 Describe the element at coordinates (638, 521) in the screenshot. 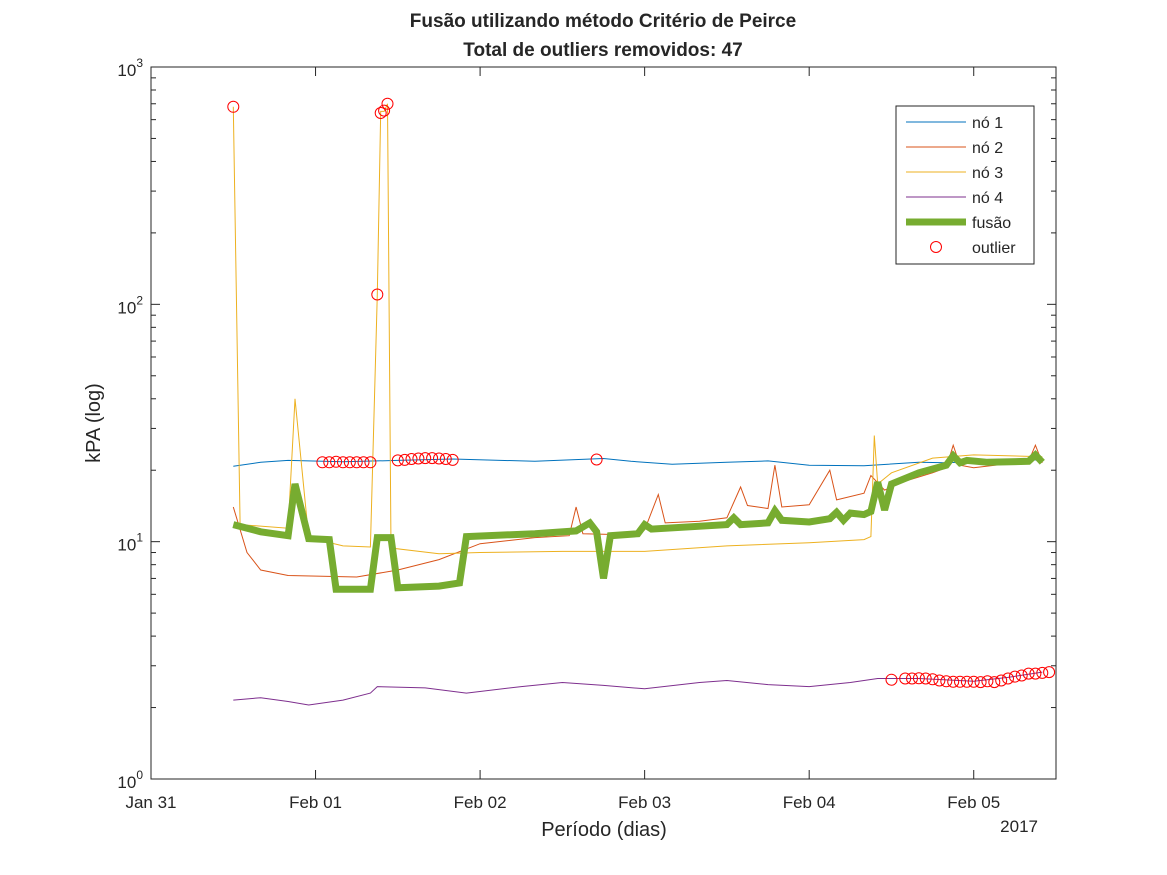

I see `series-line-fusao` at that location.